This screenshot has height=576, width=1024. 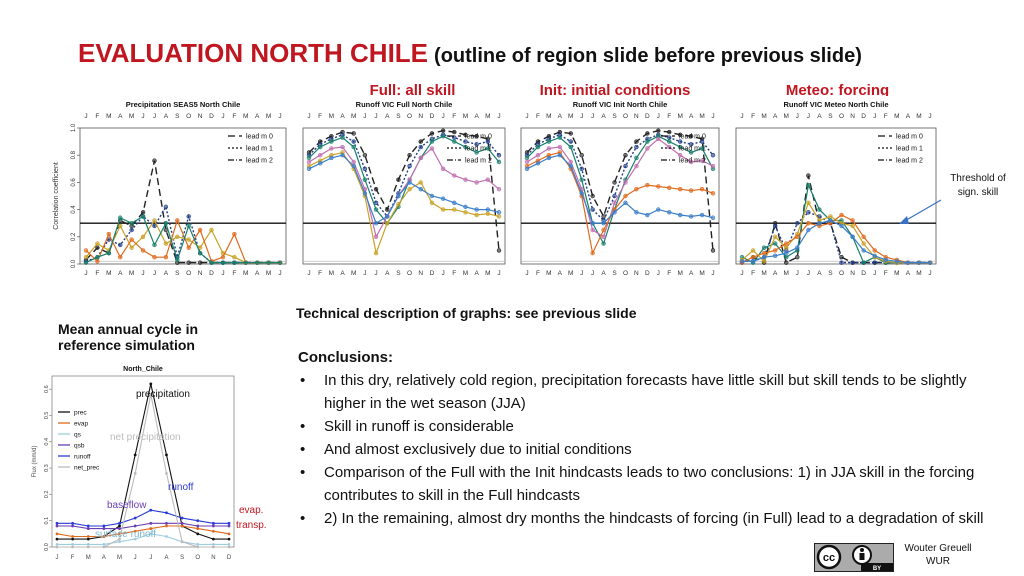 What do you see at coordinates (47, 416) in the screenshot?
I see `y-tick-label: 0.5` at bounding box center [47, 416].